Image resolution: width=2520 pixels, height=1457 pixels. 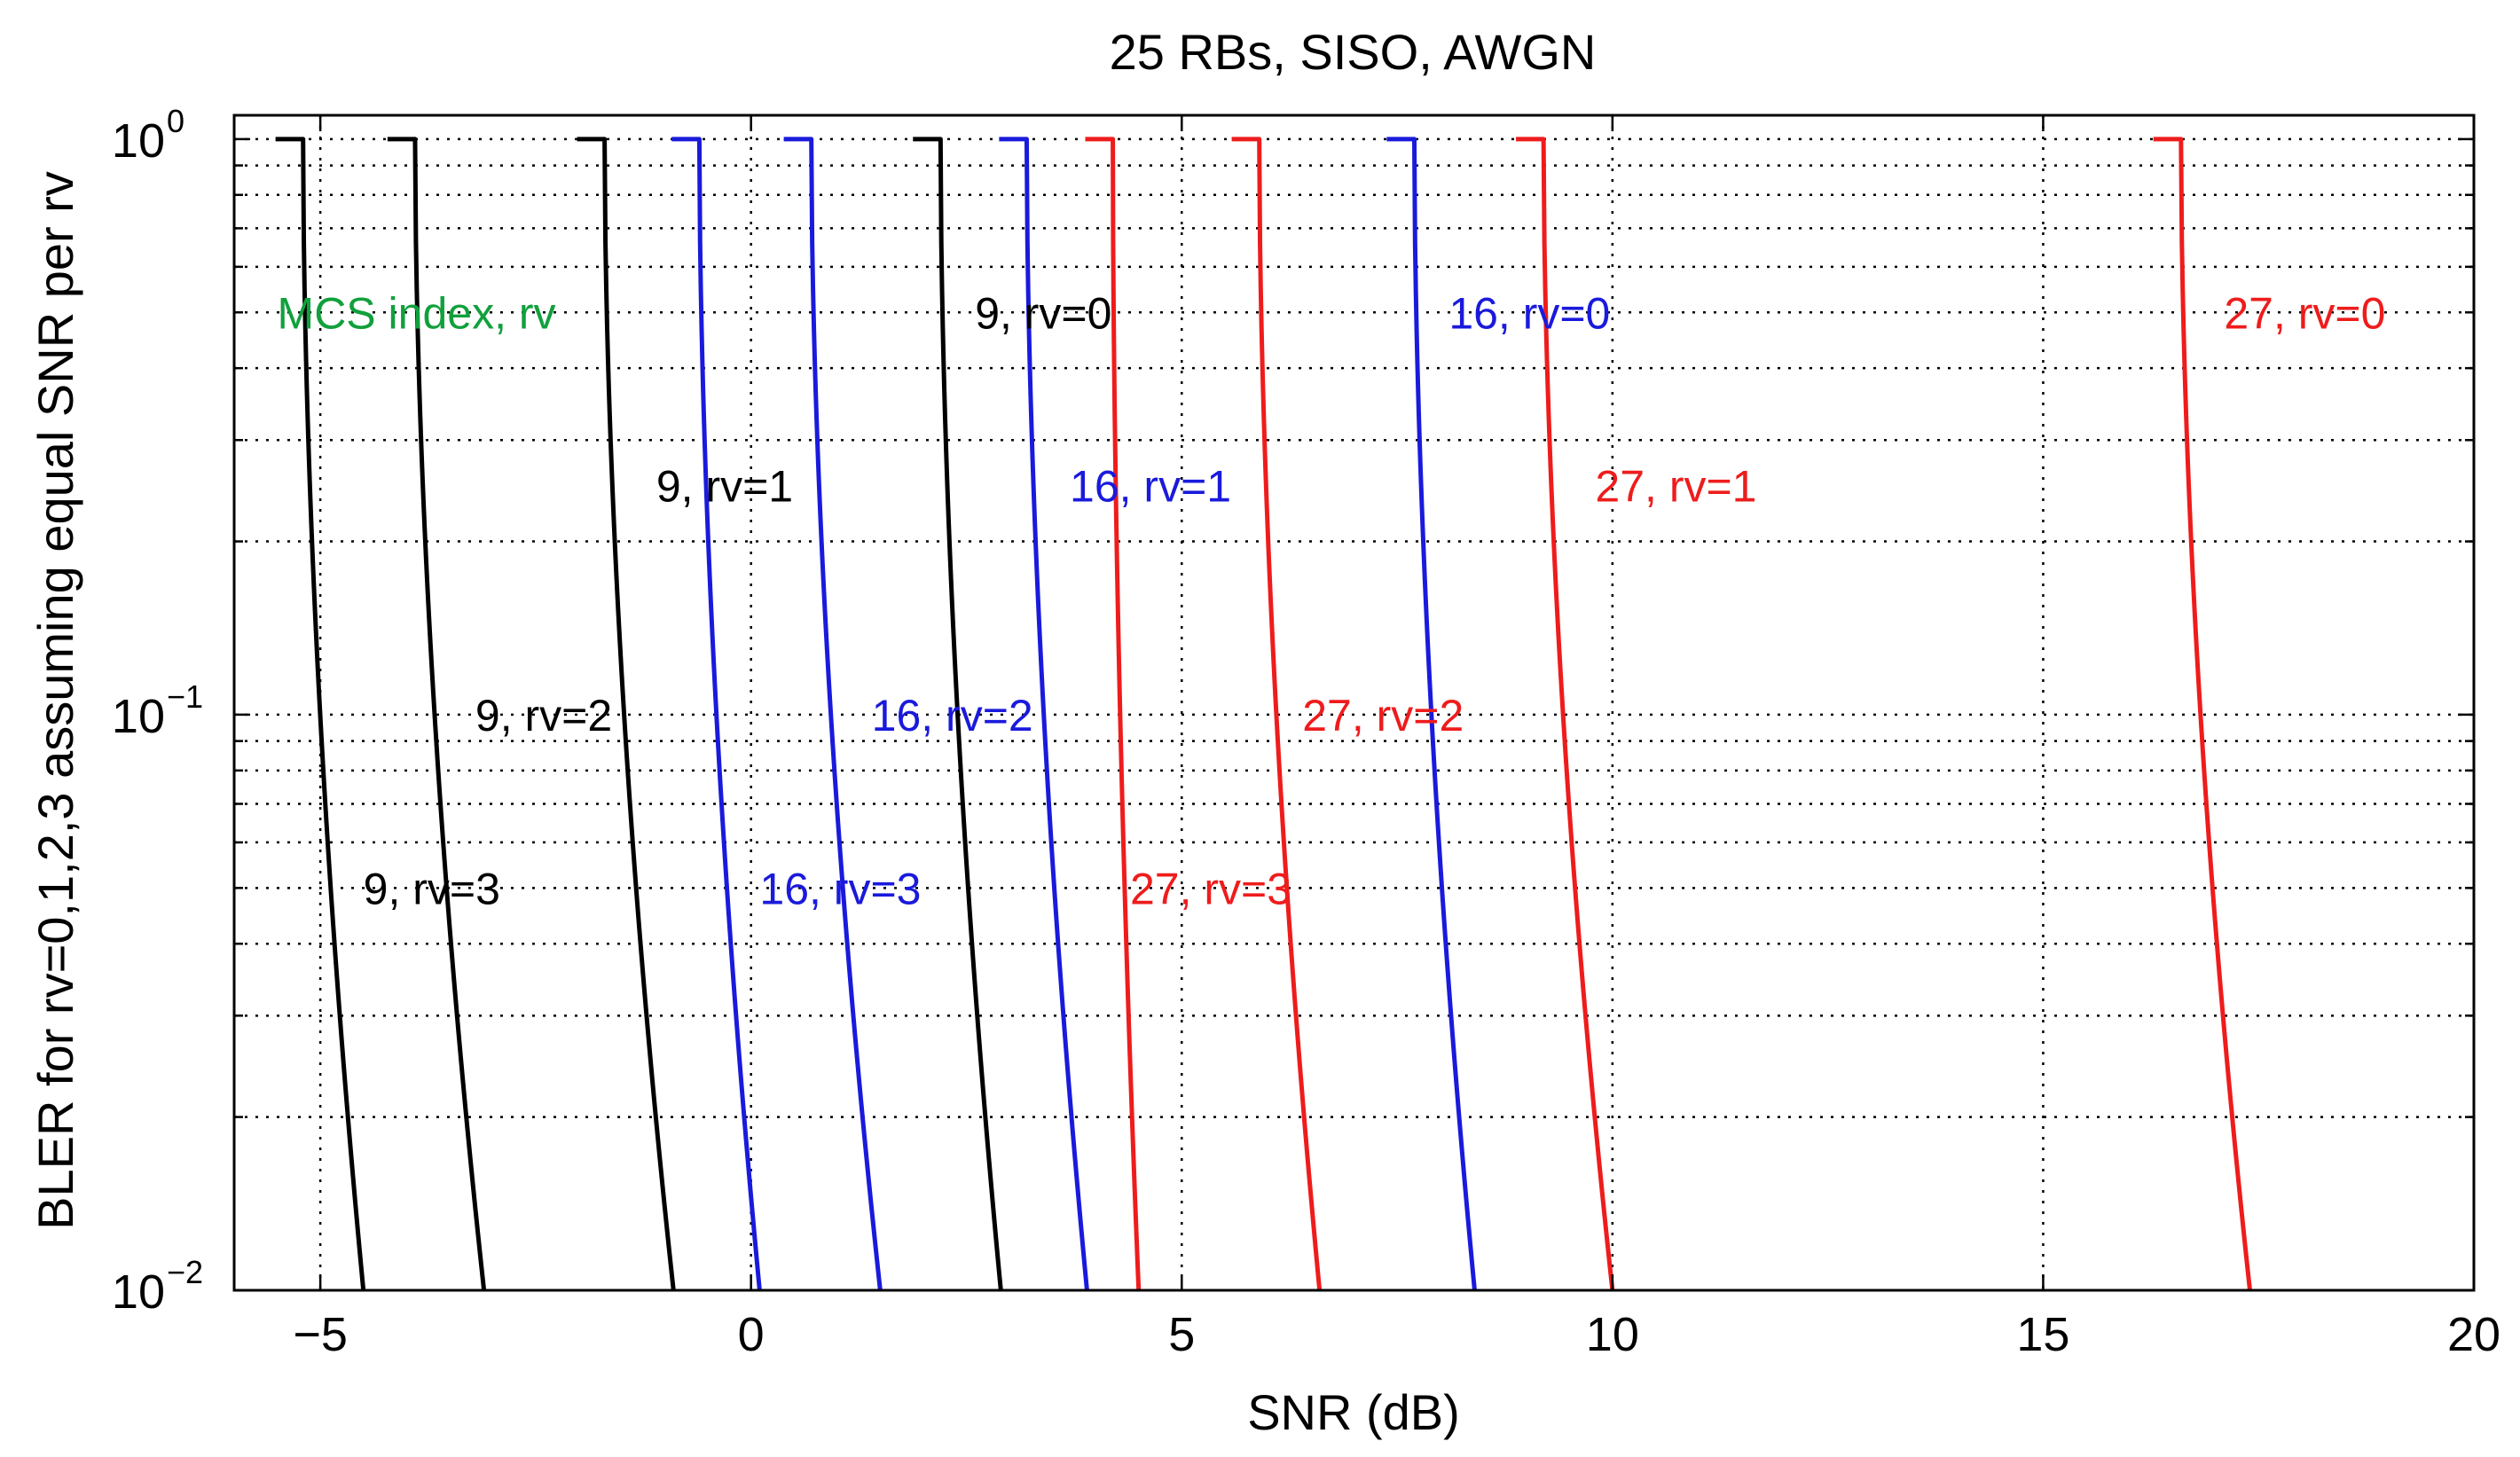 What do you see at coordinates (417, 313) in the screenshot?
I see `legend-note: MCS index, rv` at bounding box center [417, 313].